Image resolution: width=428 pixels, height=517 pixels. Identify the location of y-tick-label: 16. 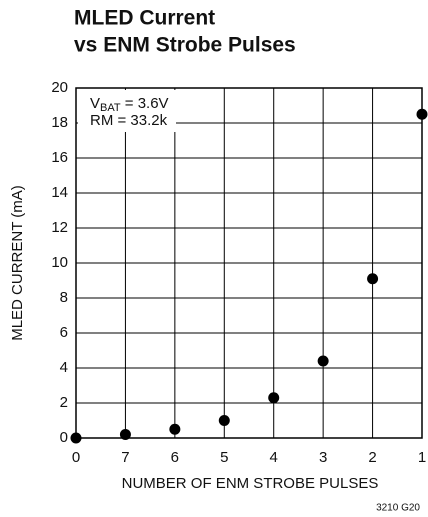
(59, 157).